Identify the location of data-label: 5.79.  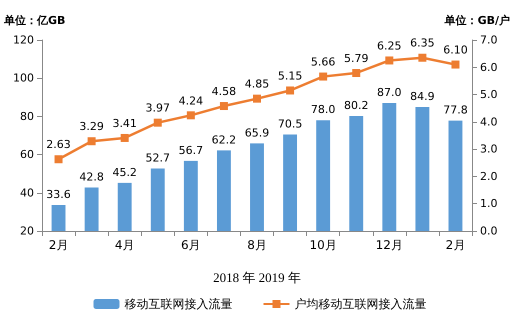
(356, 59).